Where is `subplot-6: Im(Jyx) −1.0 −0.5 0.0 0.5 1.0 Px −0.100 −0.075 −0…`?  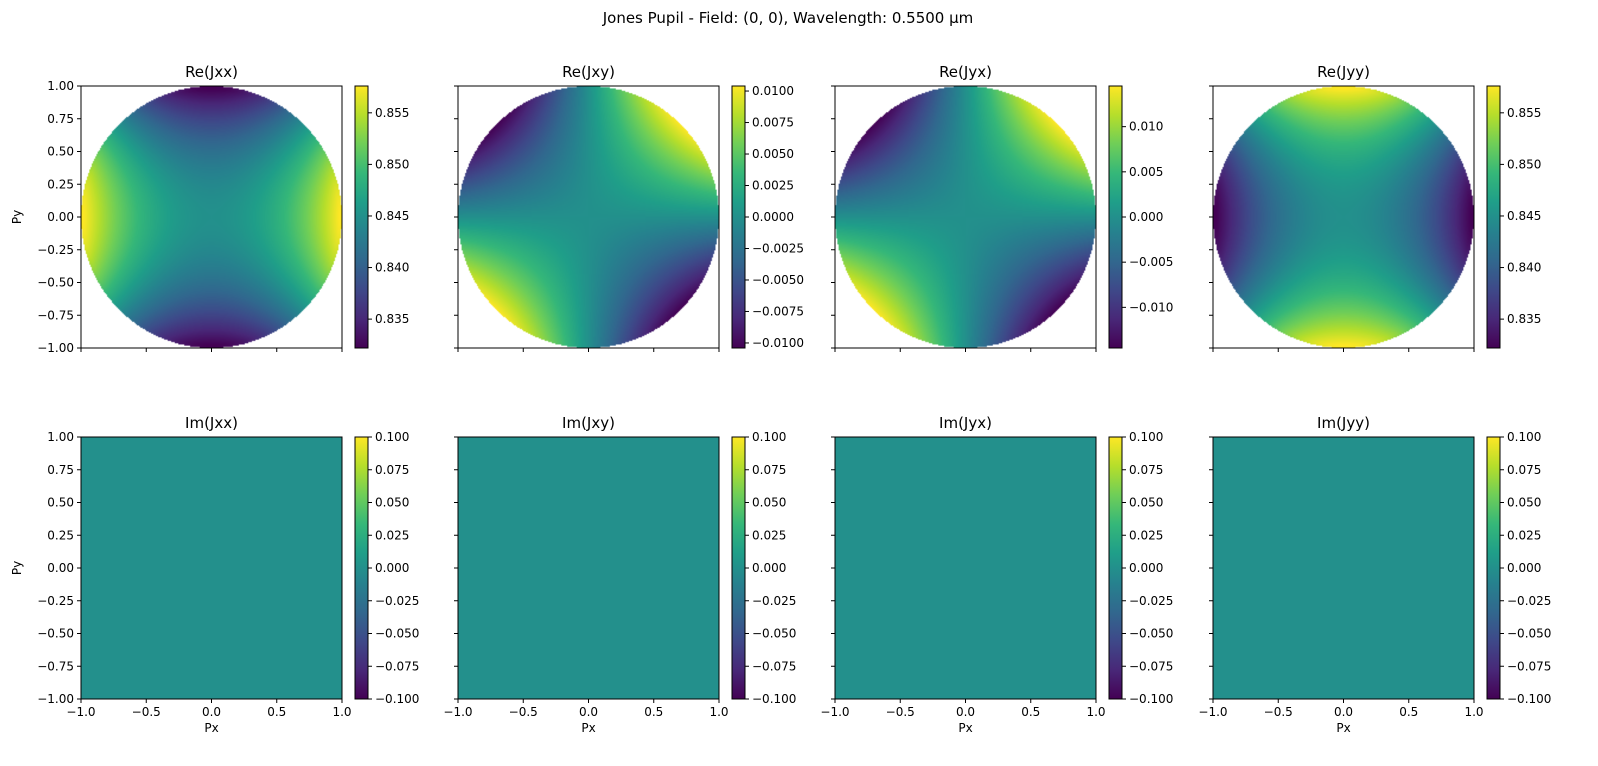 subplot-6: Im(Jyx) −1.0 −0.5 0.0 0.5 1.0 Px −0.100 −0.075 −0… is located at coordinates (996, 574).